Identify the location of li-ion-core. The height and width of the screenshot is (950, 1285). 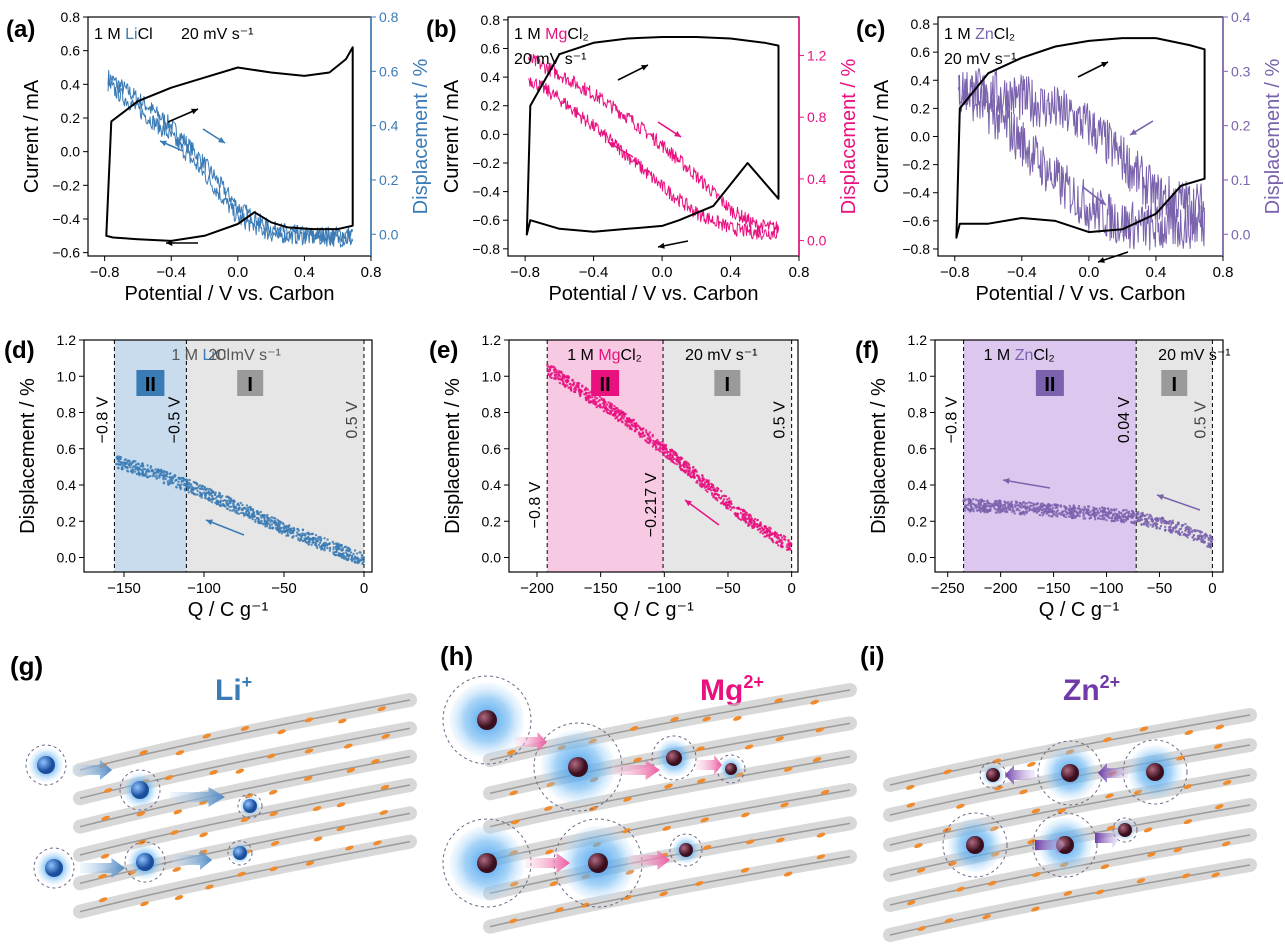
(240, 853).